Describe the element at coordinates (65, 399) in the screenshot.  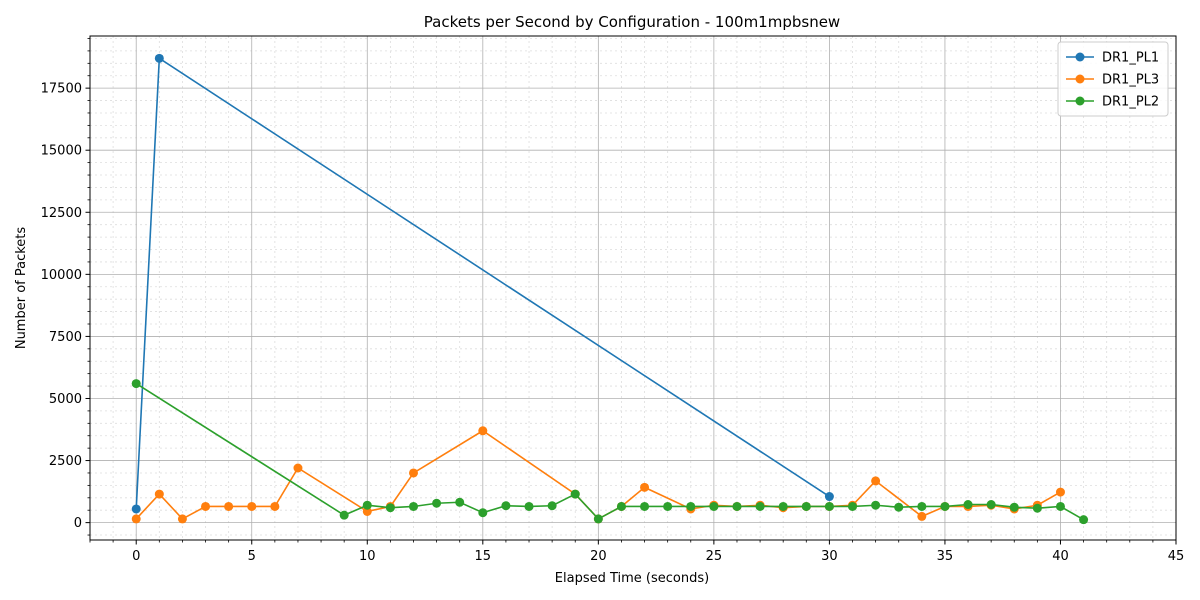
I see `y-tick-label: 5000` at that location.